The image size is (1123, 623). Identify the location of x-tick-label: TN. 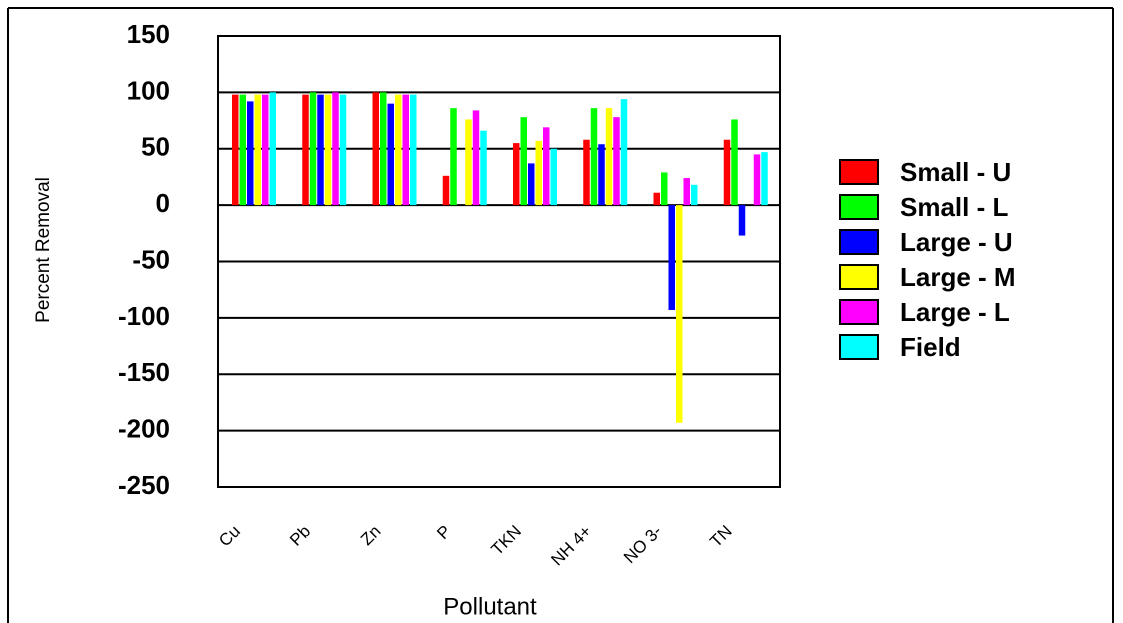
(720, 536).